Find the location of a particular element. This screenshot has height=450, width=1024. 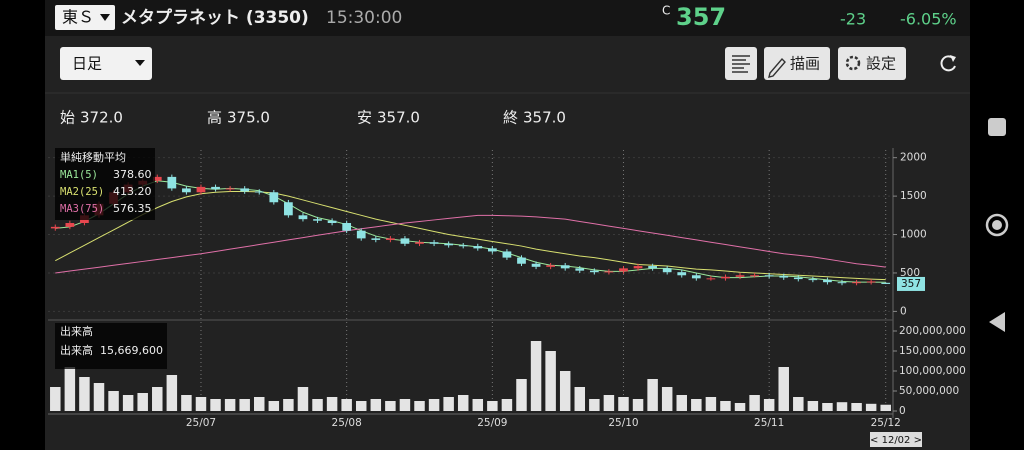

last-price-label: 357 is located at coordinates (911, 284).